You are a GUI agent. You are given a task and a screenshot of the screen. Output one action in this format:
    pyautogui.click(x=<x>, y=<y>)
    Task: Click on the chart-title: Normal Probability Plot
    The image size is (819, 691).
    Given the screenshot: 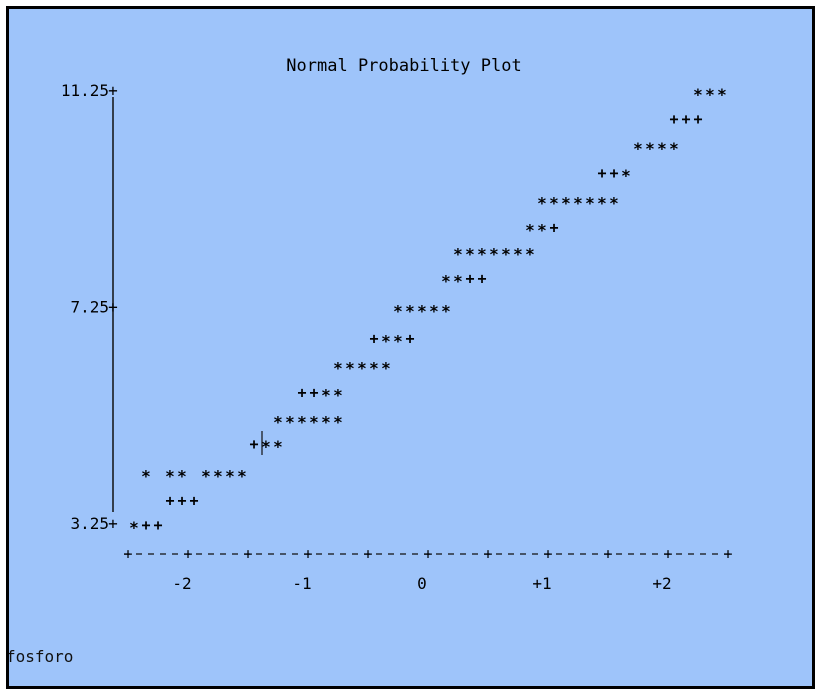 What is the action you would take?
    pyautogui.click(x=403, y=66)
    